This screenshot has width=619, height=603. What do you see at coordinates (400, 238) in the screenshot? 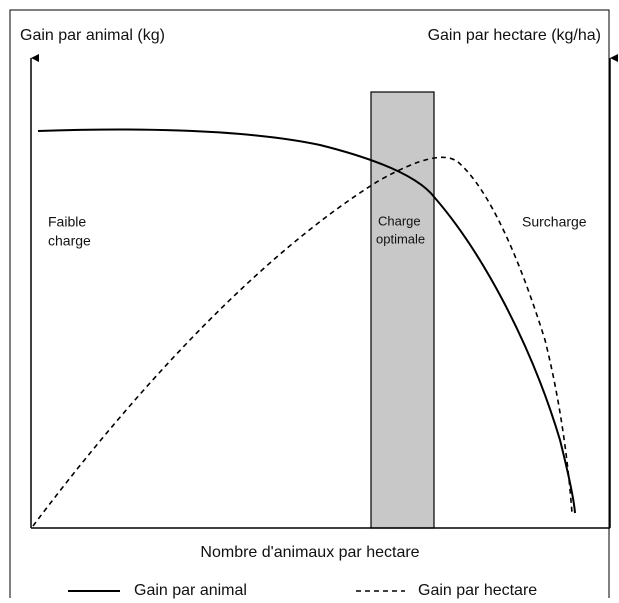
I see `zone-label: optimale` at bounding box center [400, 238].